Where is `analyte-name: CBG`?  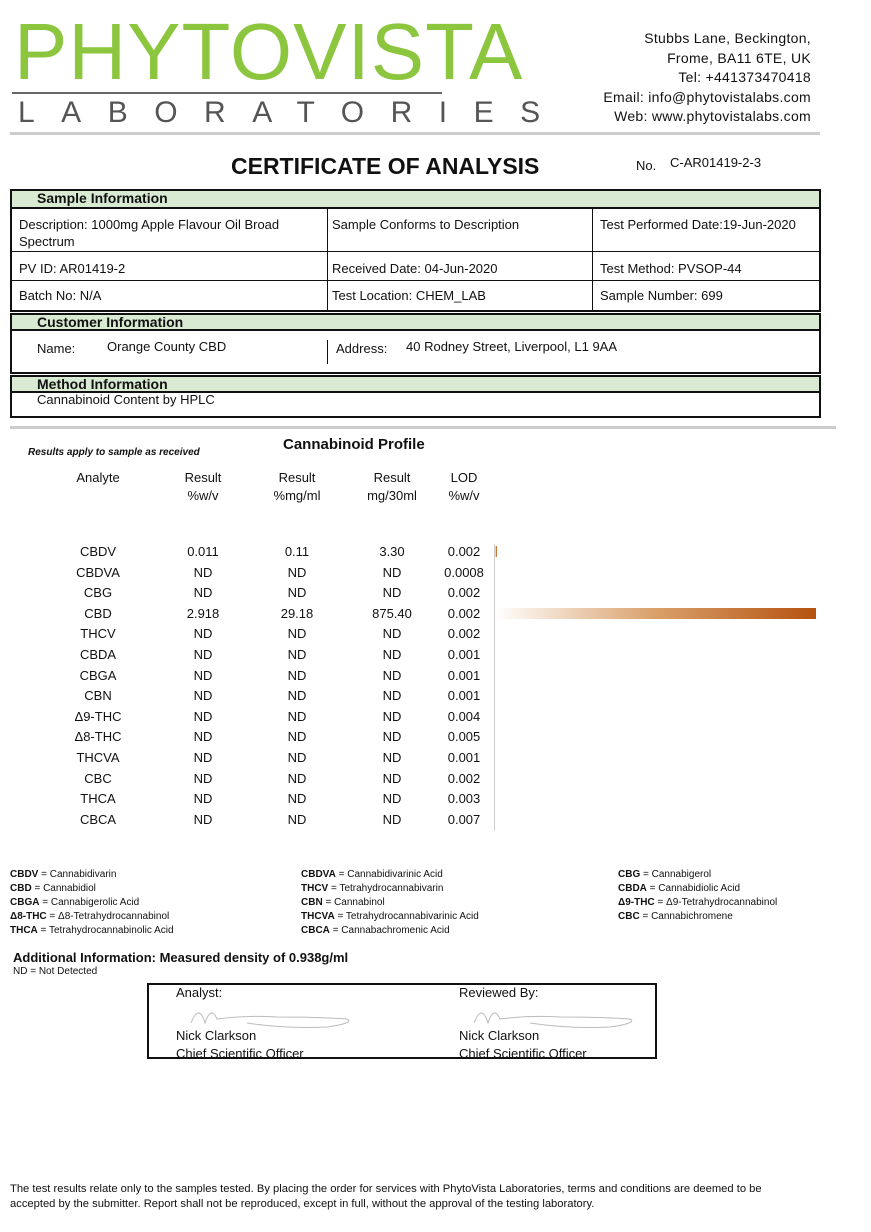
analyte-name: CBG is located at coordinates (98, 593).